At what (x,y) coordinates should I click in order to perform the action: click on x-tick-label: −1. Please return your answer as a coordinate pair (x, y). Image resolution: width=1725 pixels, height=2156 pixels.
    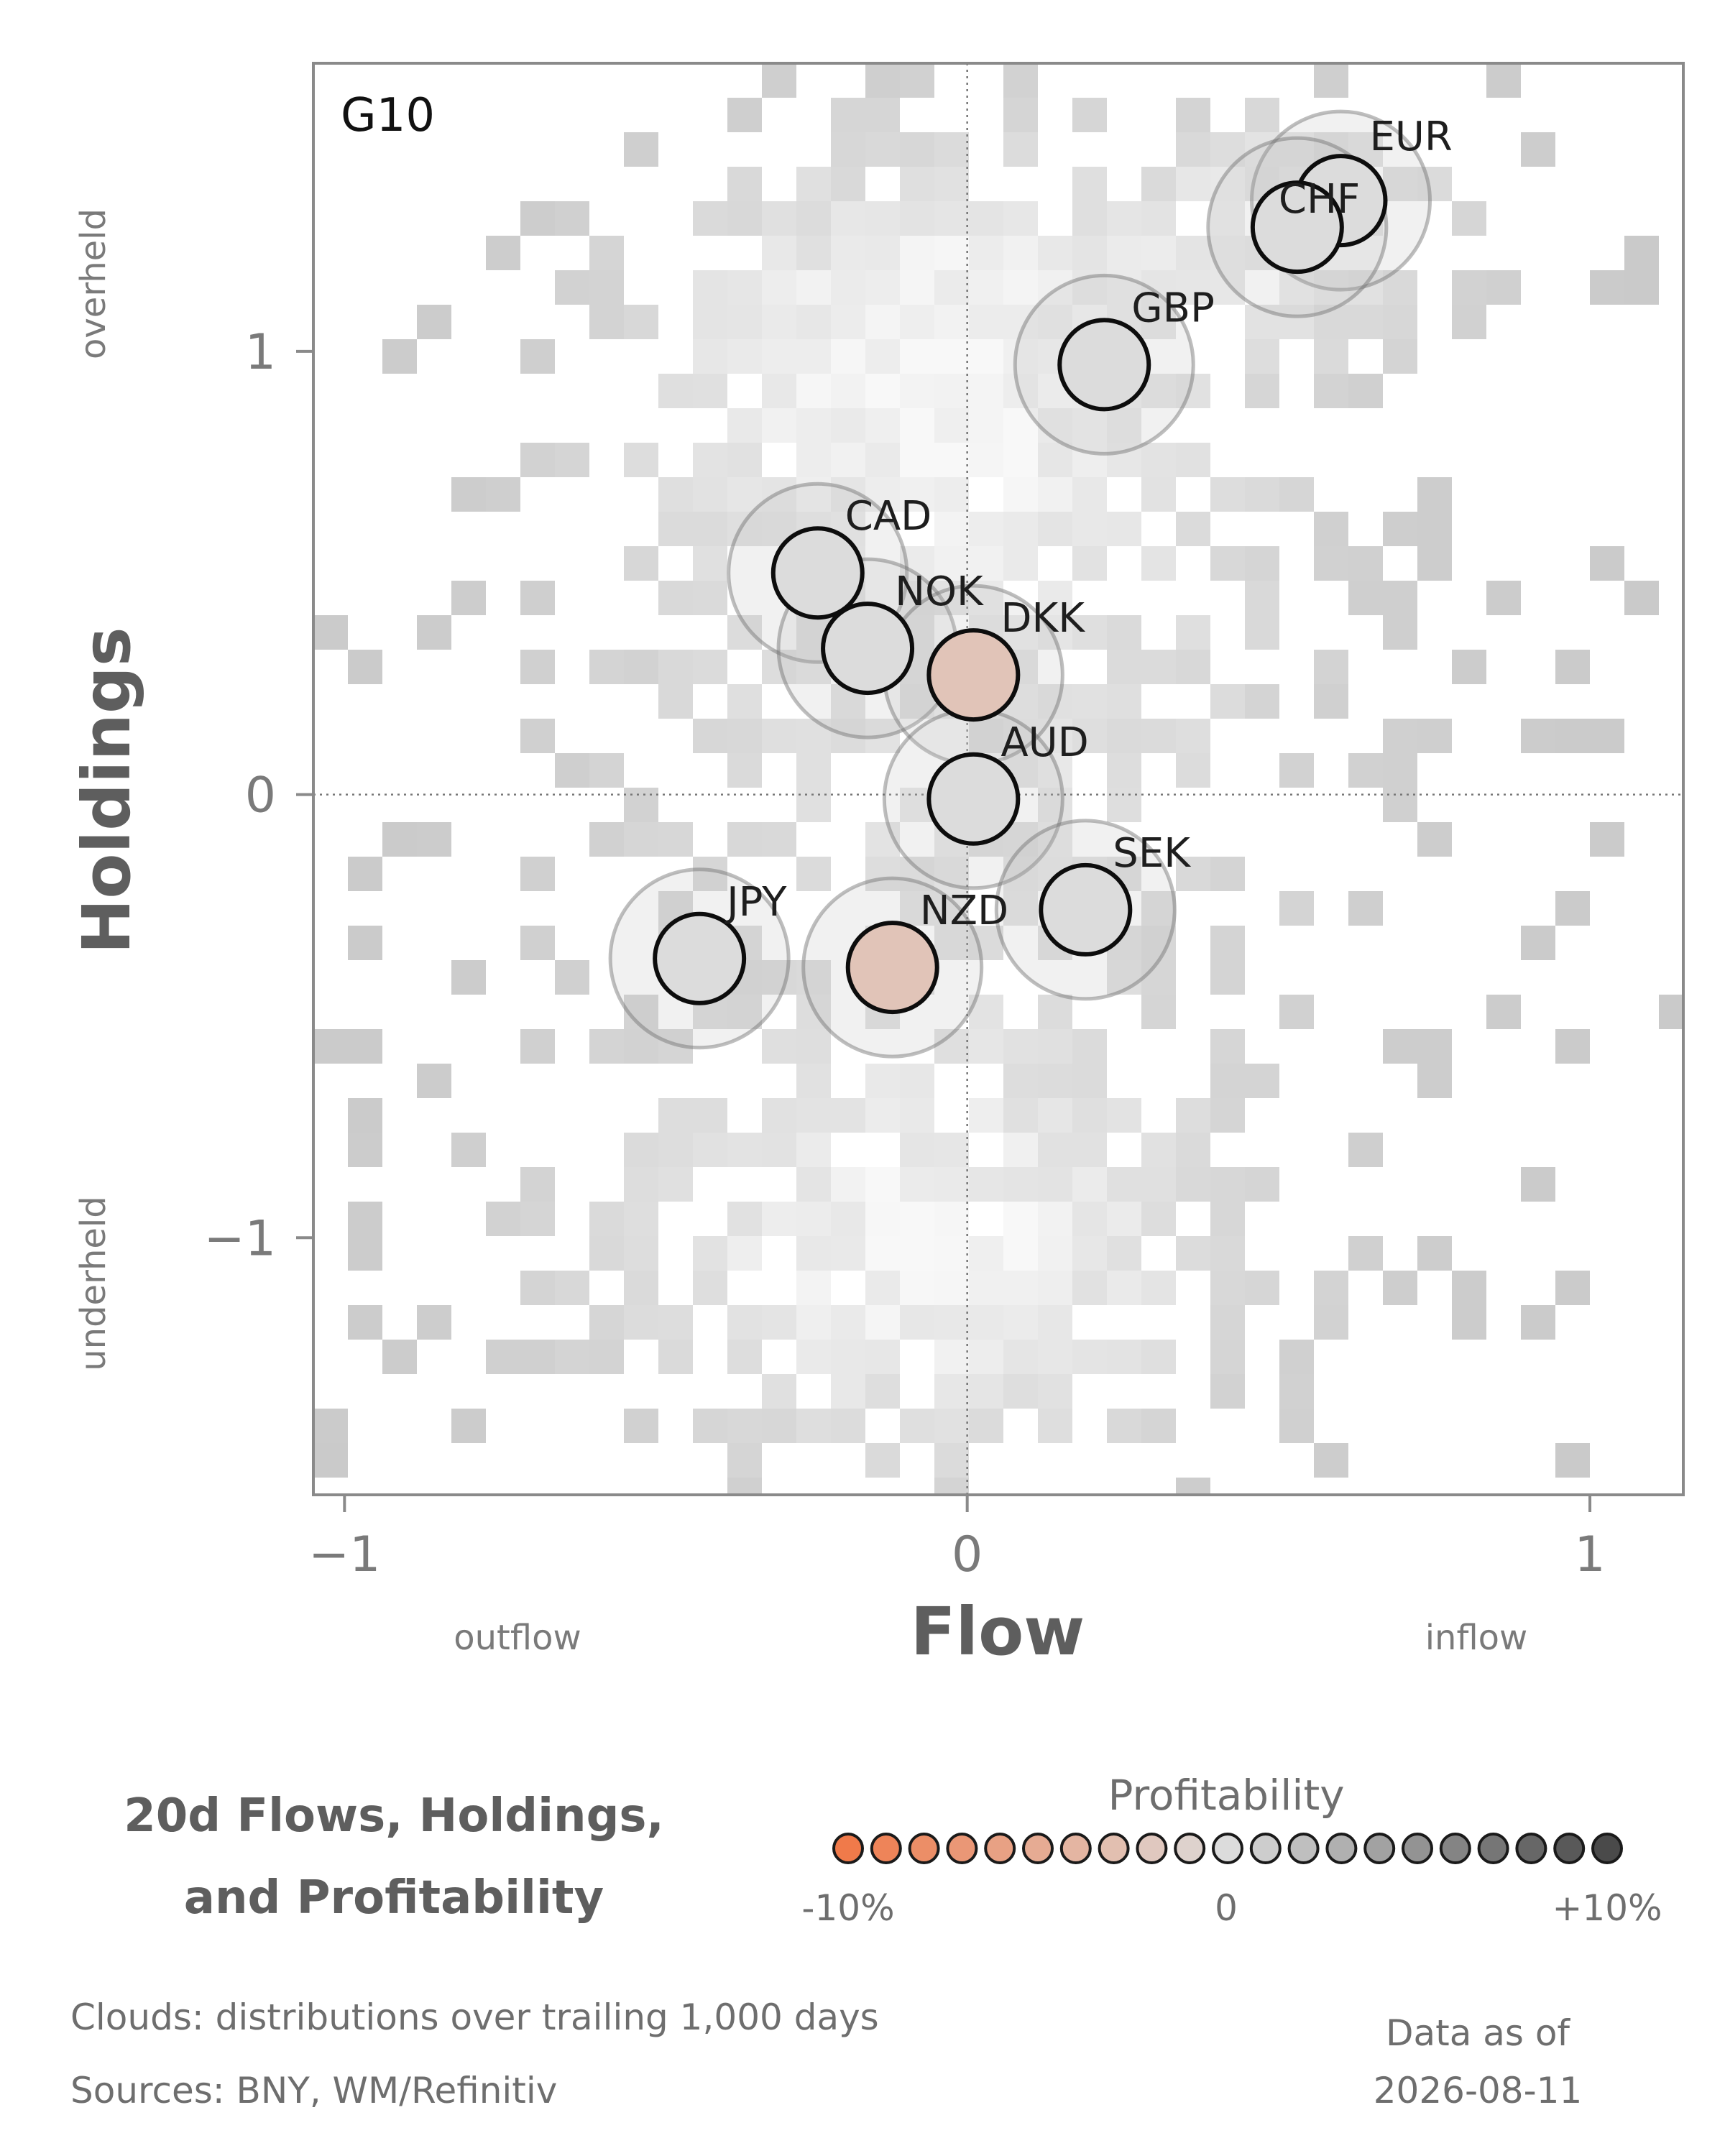
    Looking at the image, I should click on (344, 1554).